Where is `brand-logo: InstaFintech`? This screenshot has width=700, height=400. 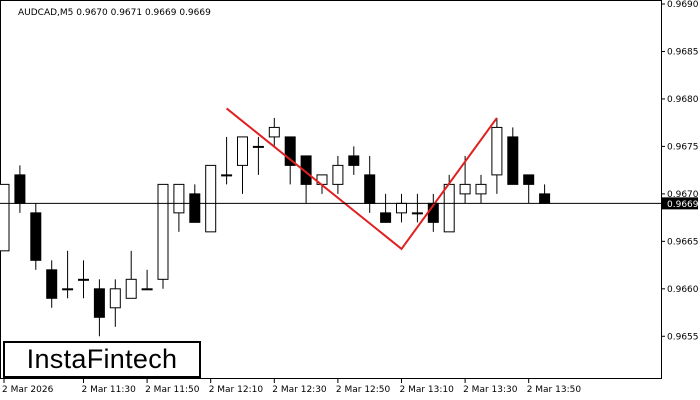 brand-logo: InstaFintech is located at coordinates (102, 359).